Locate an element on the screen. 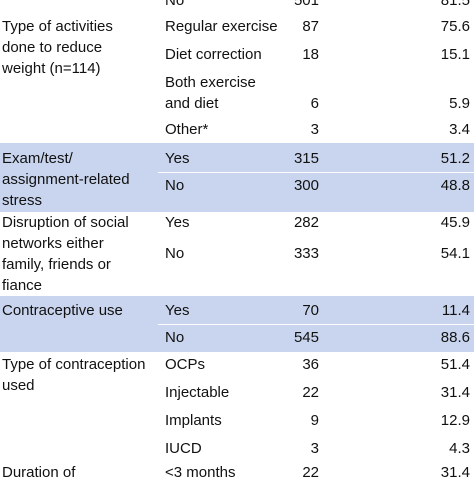 The width and height of the screenshot is (474, 494). group-label: Duration of is located at coordinates (39, 472).